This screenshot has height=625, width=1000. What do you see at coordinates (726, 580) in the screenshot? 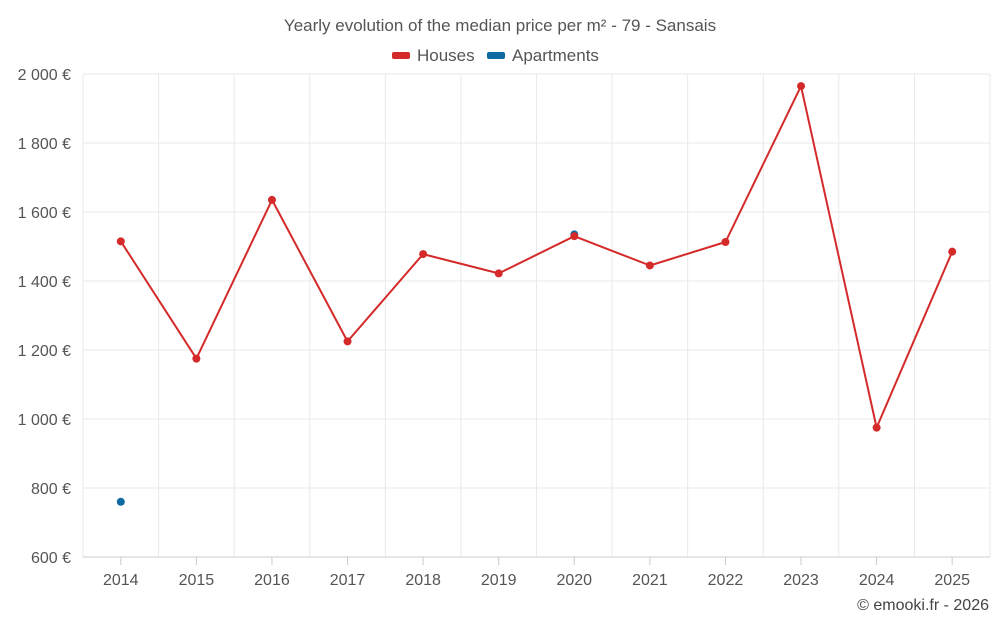
I see `x-tick-label: 2022` at bounding box center [726, 580].